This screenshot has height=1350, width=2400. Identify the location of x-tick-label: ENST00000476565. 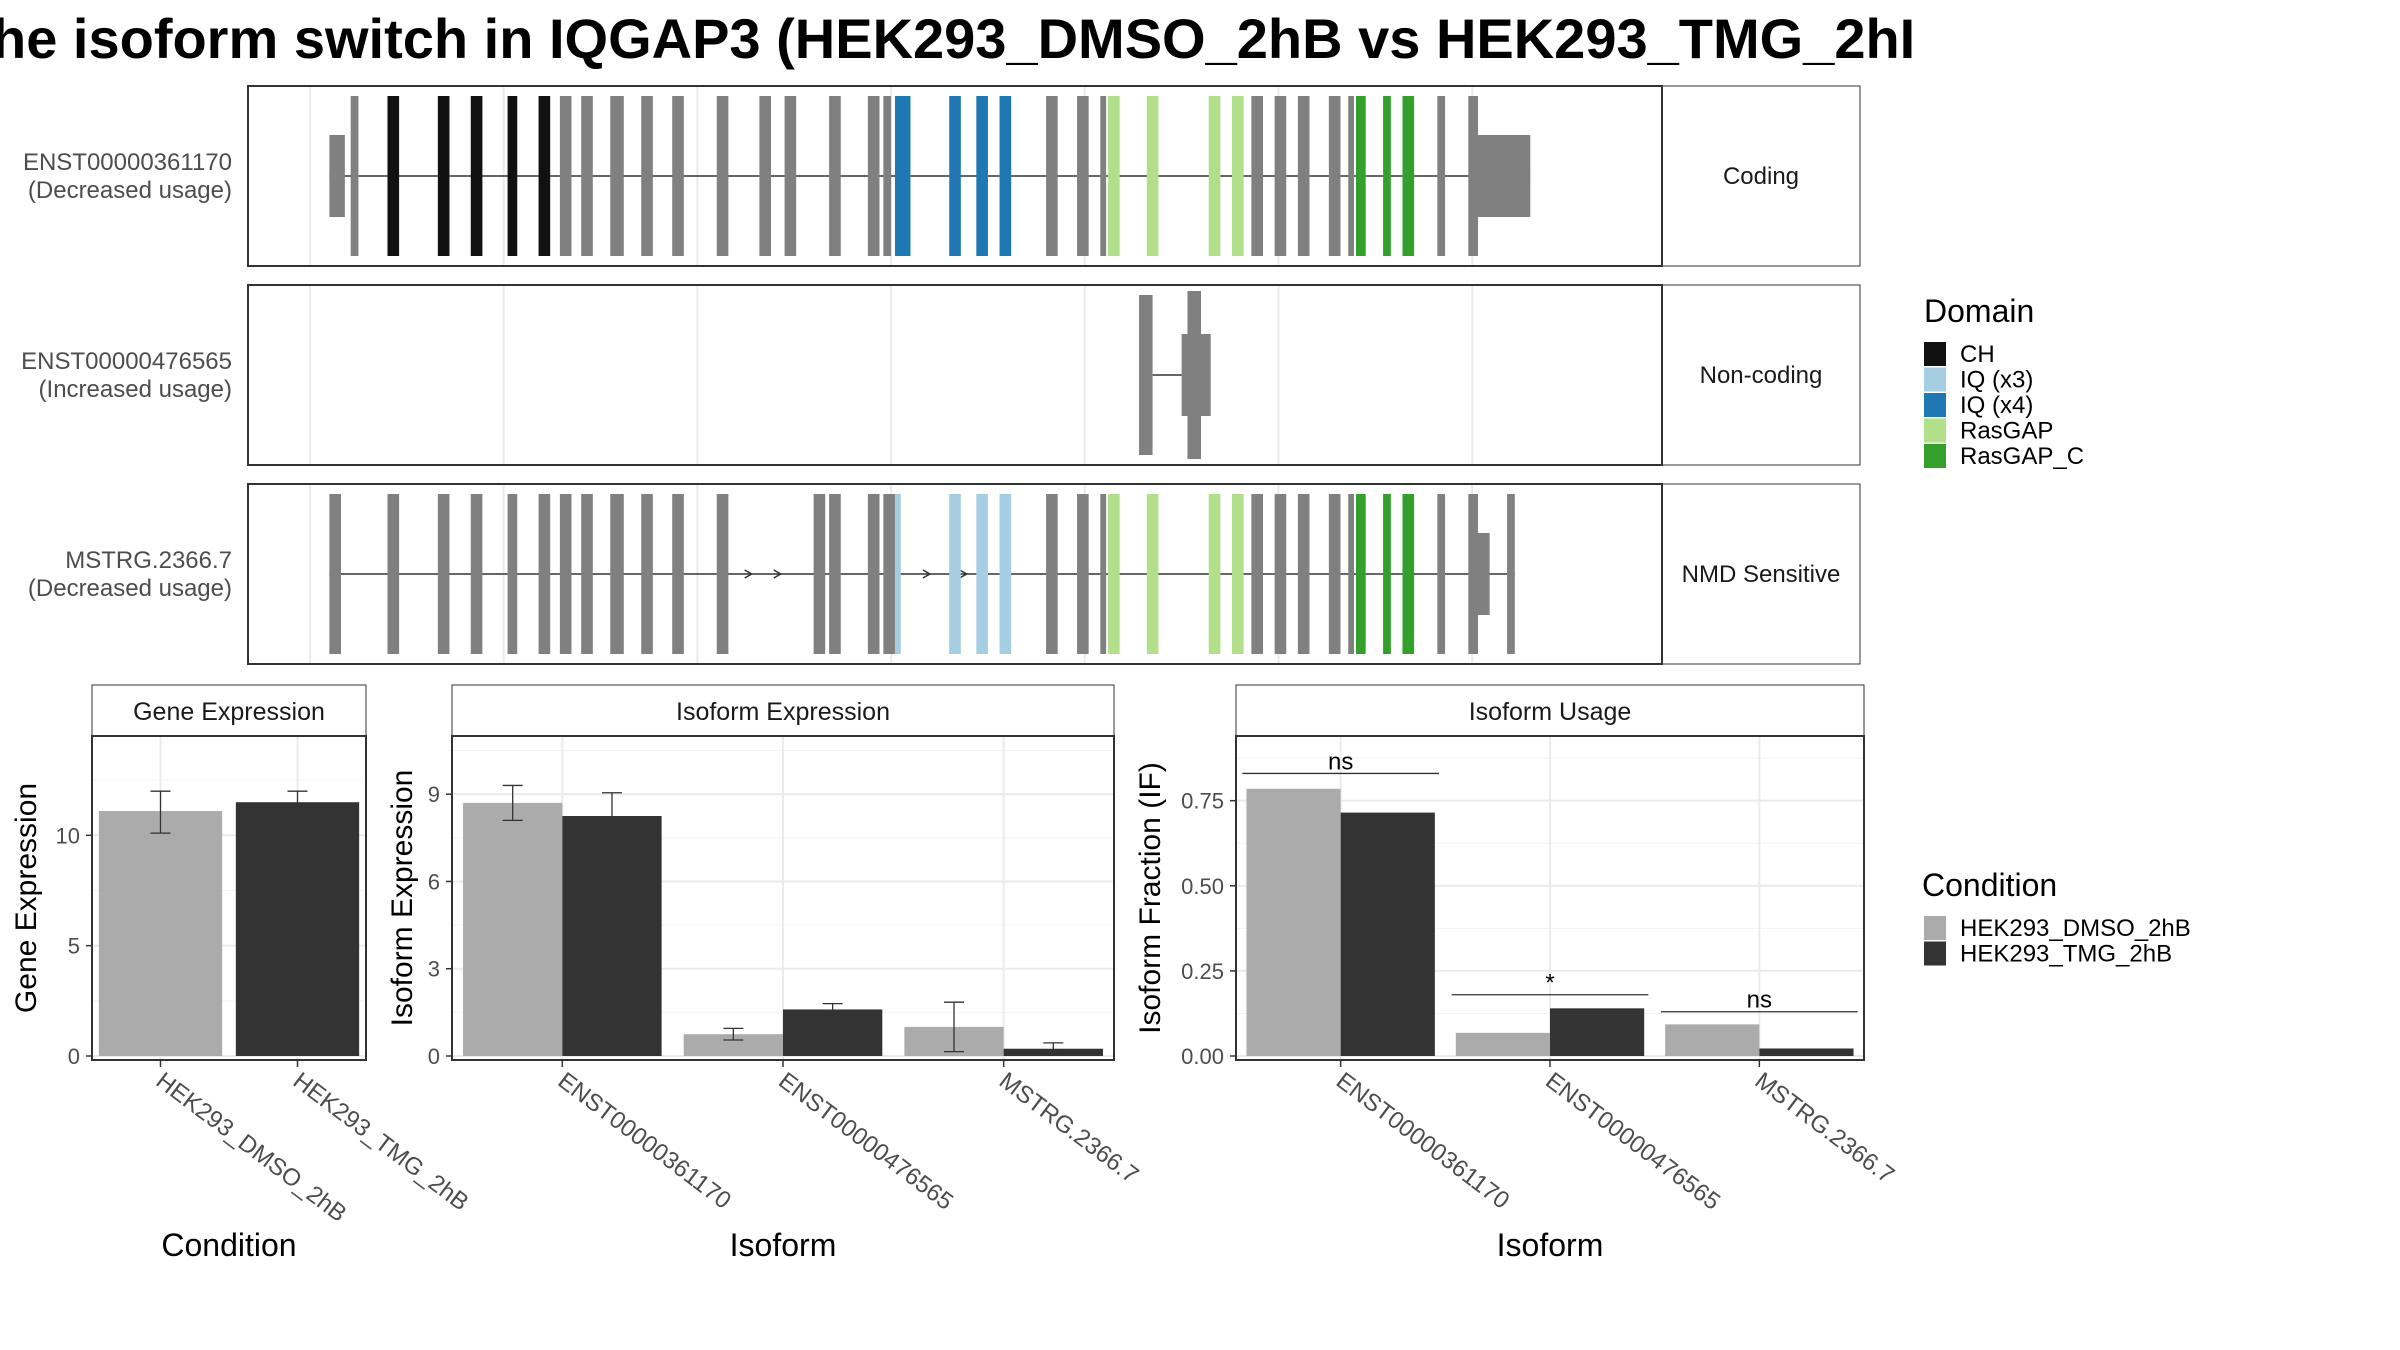
(1632, 1141).